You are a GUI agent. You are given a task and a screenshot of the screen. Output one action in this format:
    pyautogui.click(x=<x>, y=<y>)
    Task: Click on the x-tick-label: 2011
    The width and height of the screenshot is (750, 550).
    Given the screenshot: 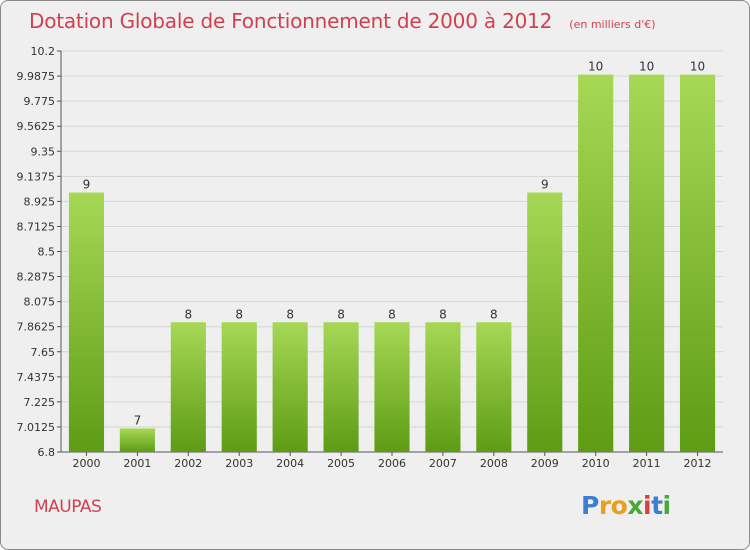 What is the action you would take?
    pyautogui.click(x=647, y=463)
    